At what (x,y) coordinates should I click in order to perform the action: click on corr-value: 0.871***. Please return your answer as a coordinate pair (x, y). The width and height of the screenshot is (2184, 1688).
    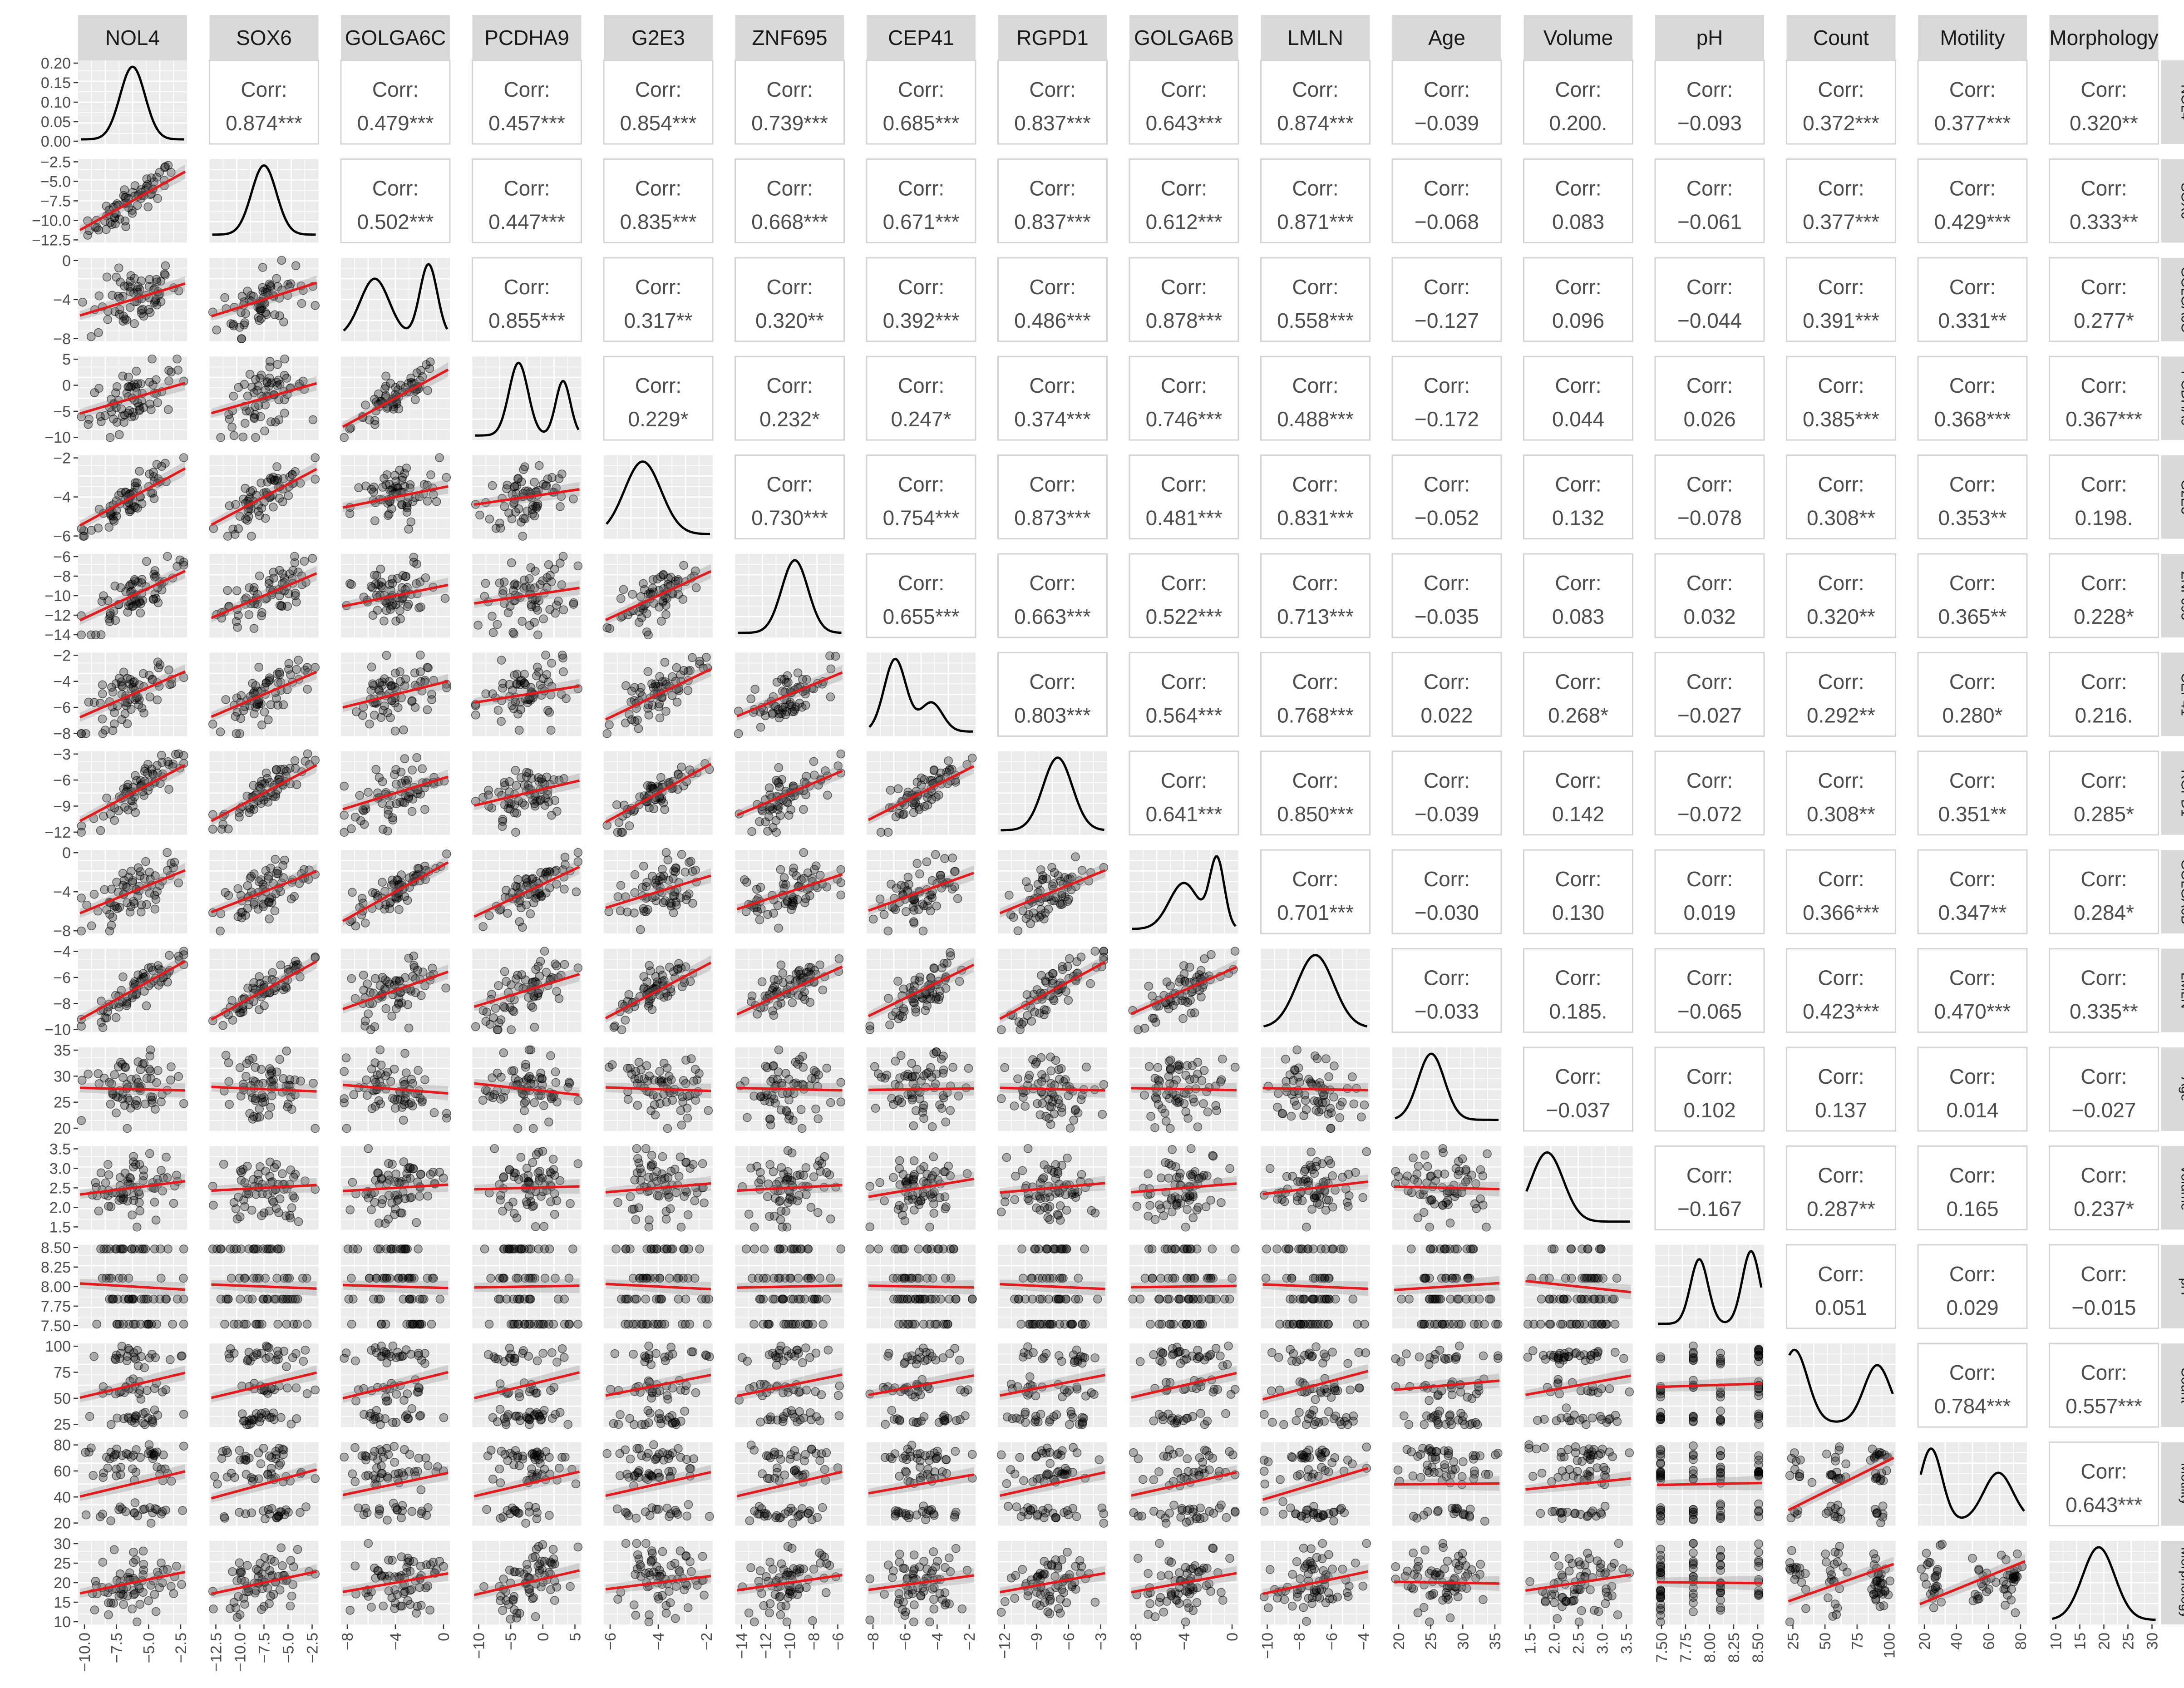
    Looking at the image, I should click on (1315, 222).